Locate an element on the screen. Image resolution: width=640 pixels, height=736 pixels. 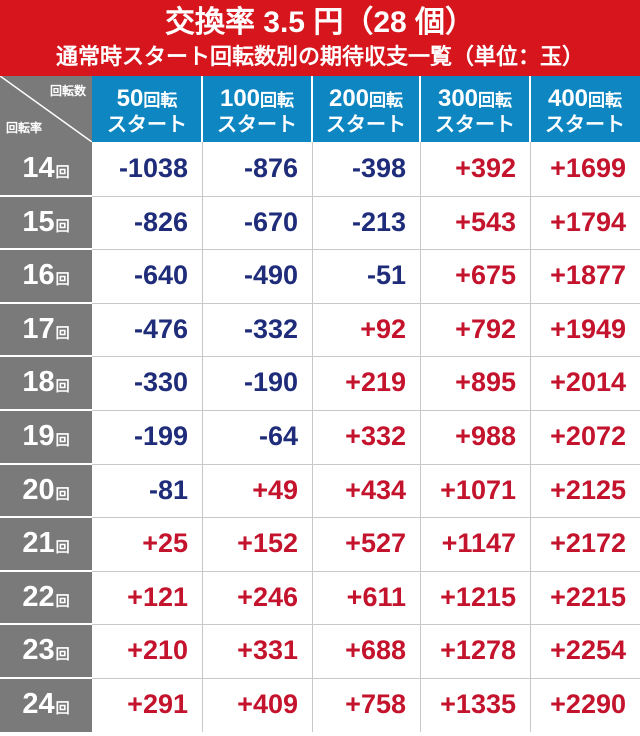
diagonal-divider-icon is located at coordinates (46, 109).